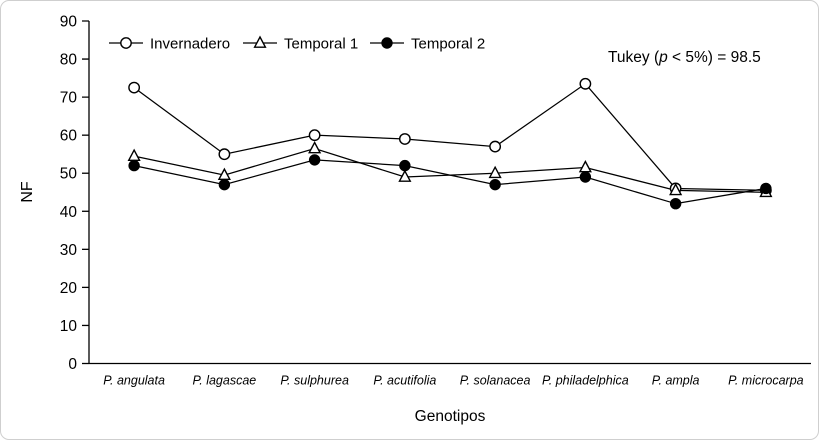 The image size is (819, 440). Describe the element at coordinates (69, 60) in the screenshot. I see `y-tick-label: 80` at that location.